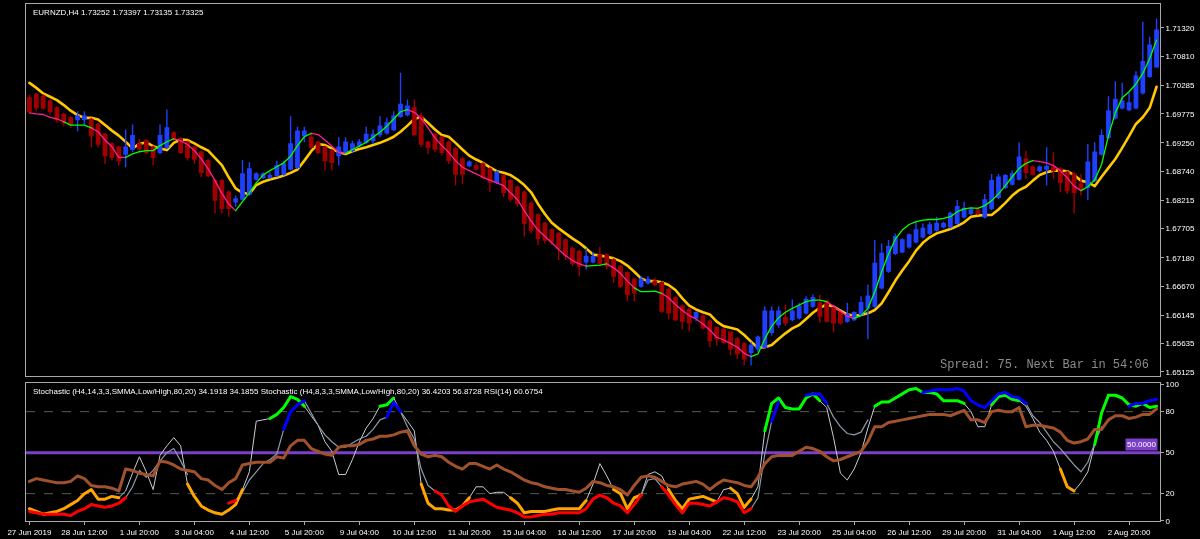  What do you see at coordinates (1170, 453) in the screenshot?
I see `y-tick-label: 50` at bounding box center [1170, 453].